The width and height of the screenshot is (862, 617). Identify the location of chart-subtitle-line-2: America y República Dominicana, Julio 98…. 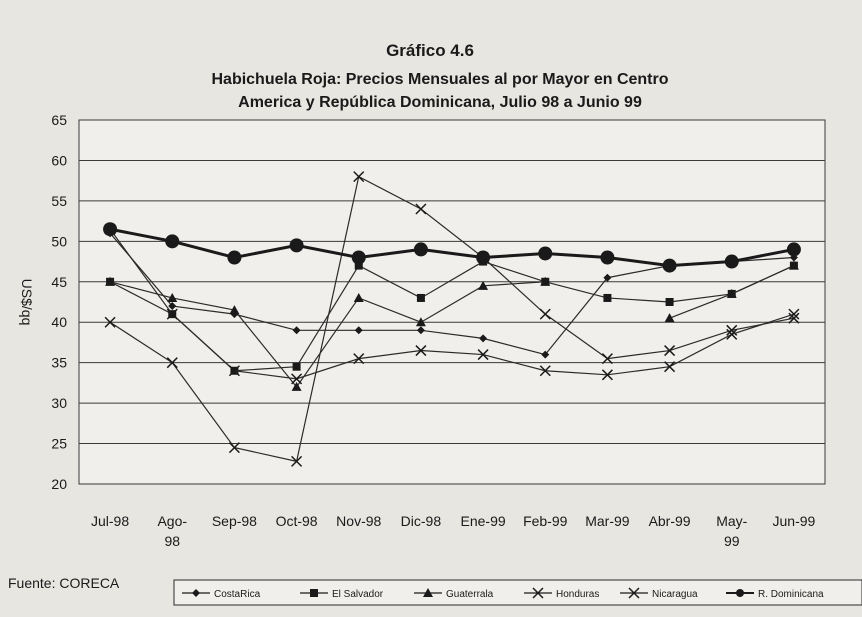
(440, 102).